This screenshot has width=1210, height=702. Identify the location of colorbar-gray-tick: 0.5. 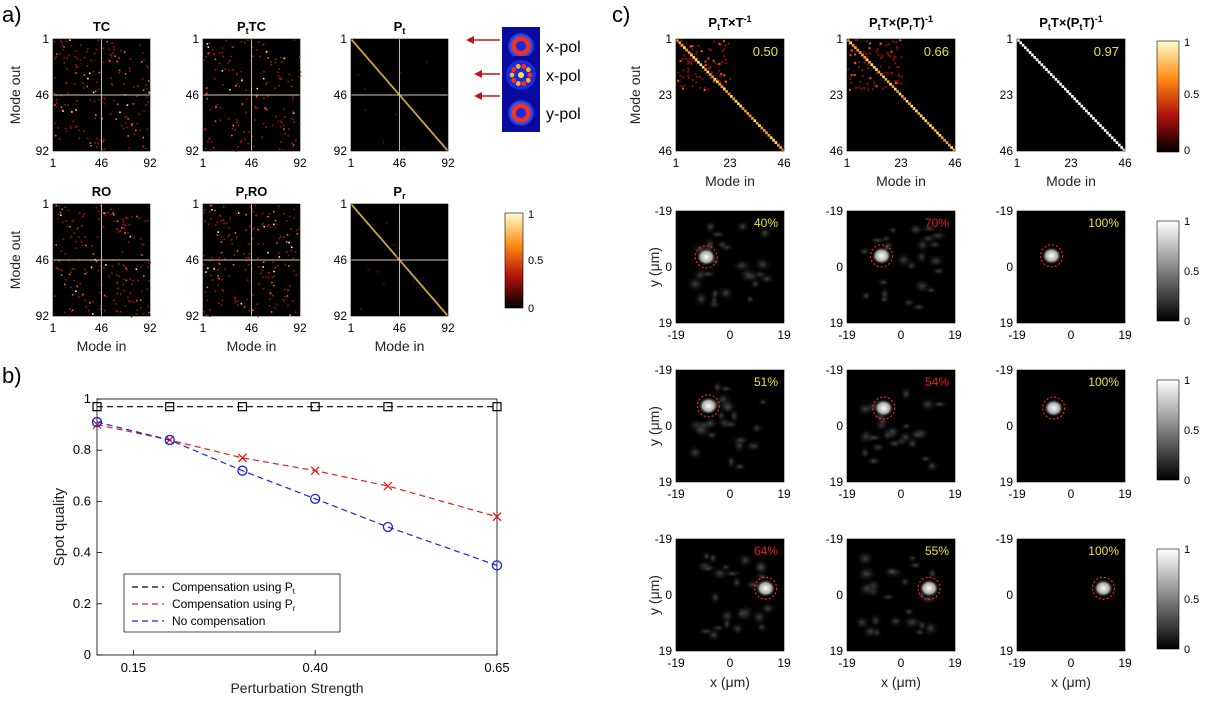
(1191, 431).